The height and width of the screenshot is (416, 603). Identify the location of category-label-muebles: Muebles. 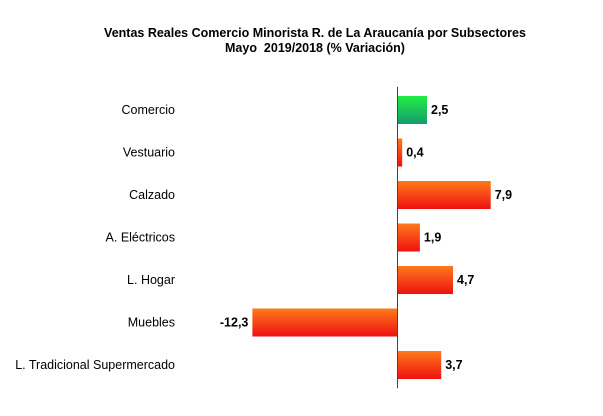
(151, 323).